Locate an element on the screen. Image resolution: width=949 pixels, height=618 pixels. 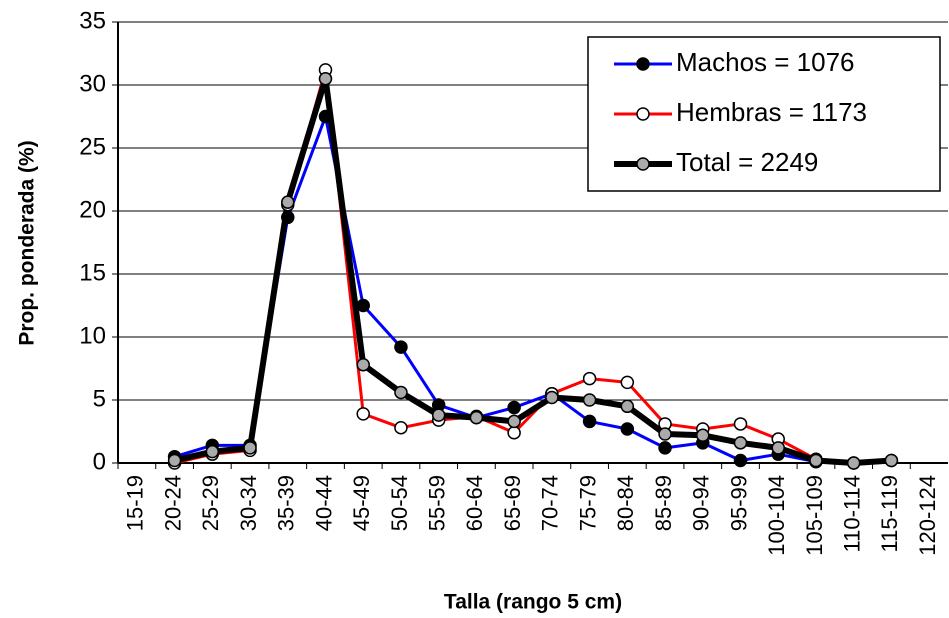
x-tick-label: 100-104 is located at coordinates (776, 515).